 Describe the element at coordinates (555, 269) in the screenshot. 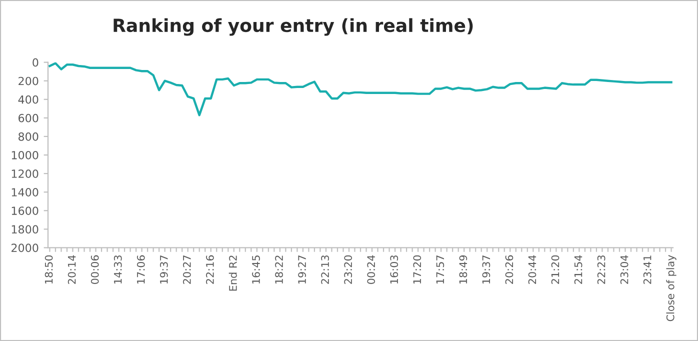

I see `x-tick-label: 21:20` at that location.